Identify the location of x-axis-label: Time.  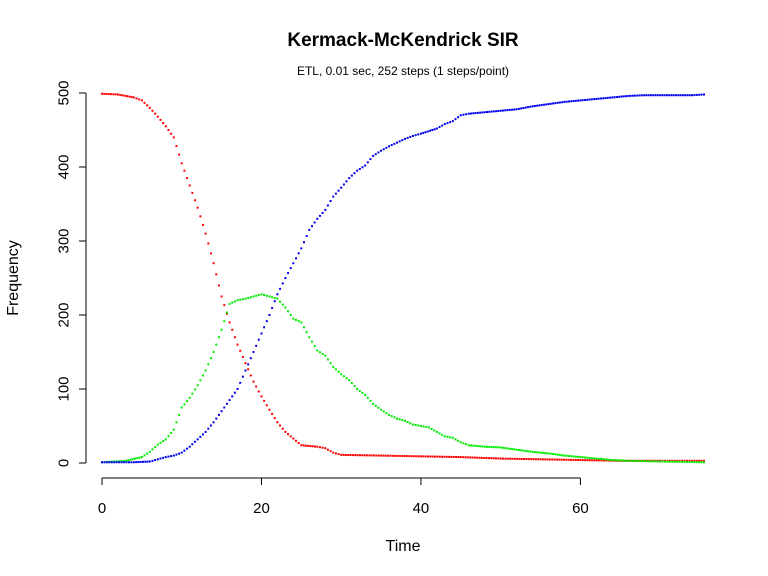
(403, 546).